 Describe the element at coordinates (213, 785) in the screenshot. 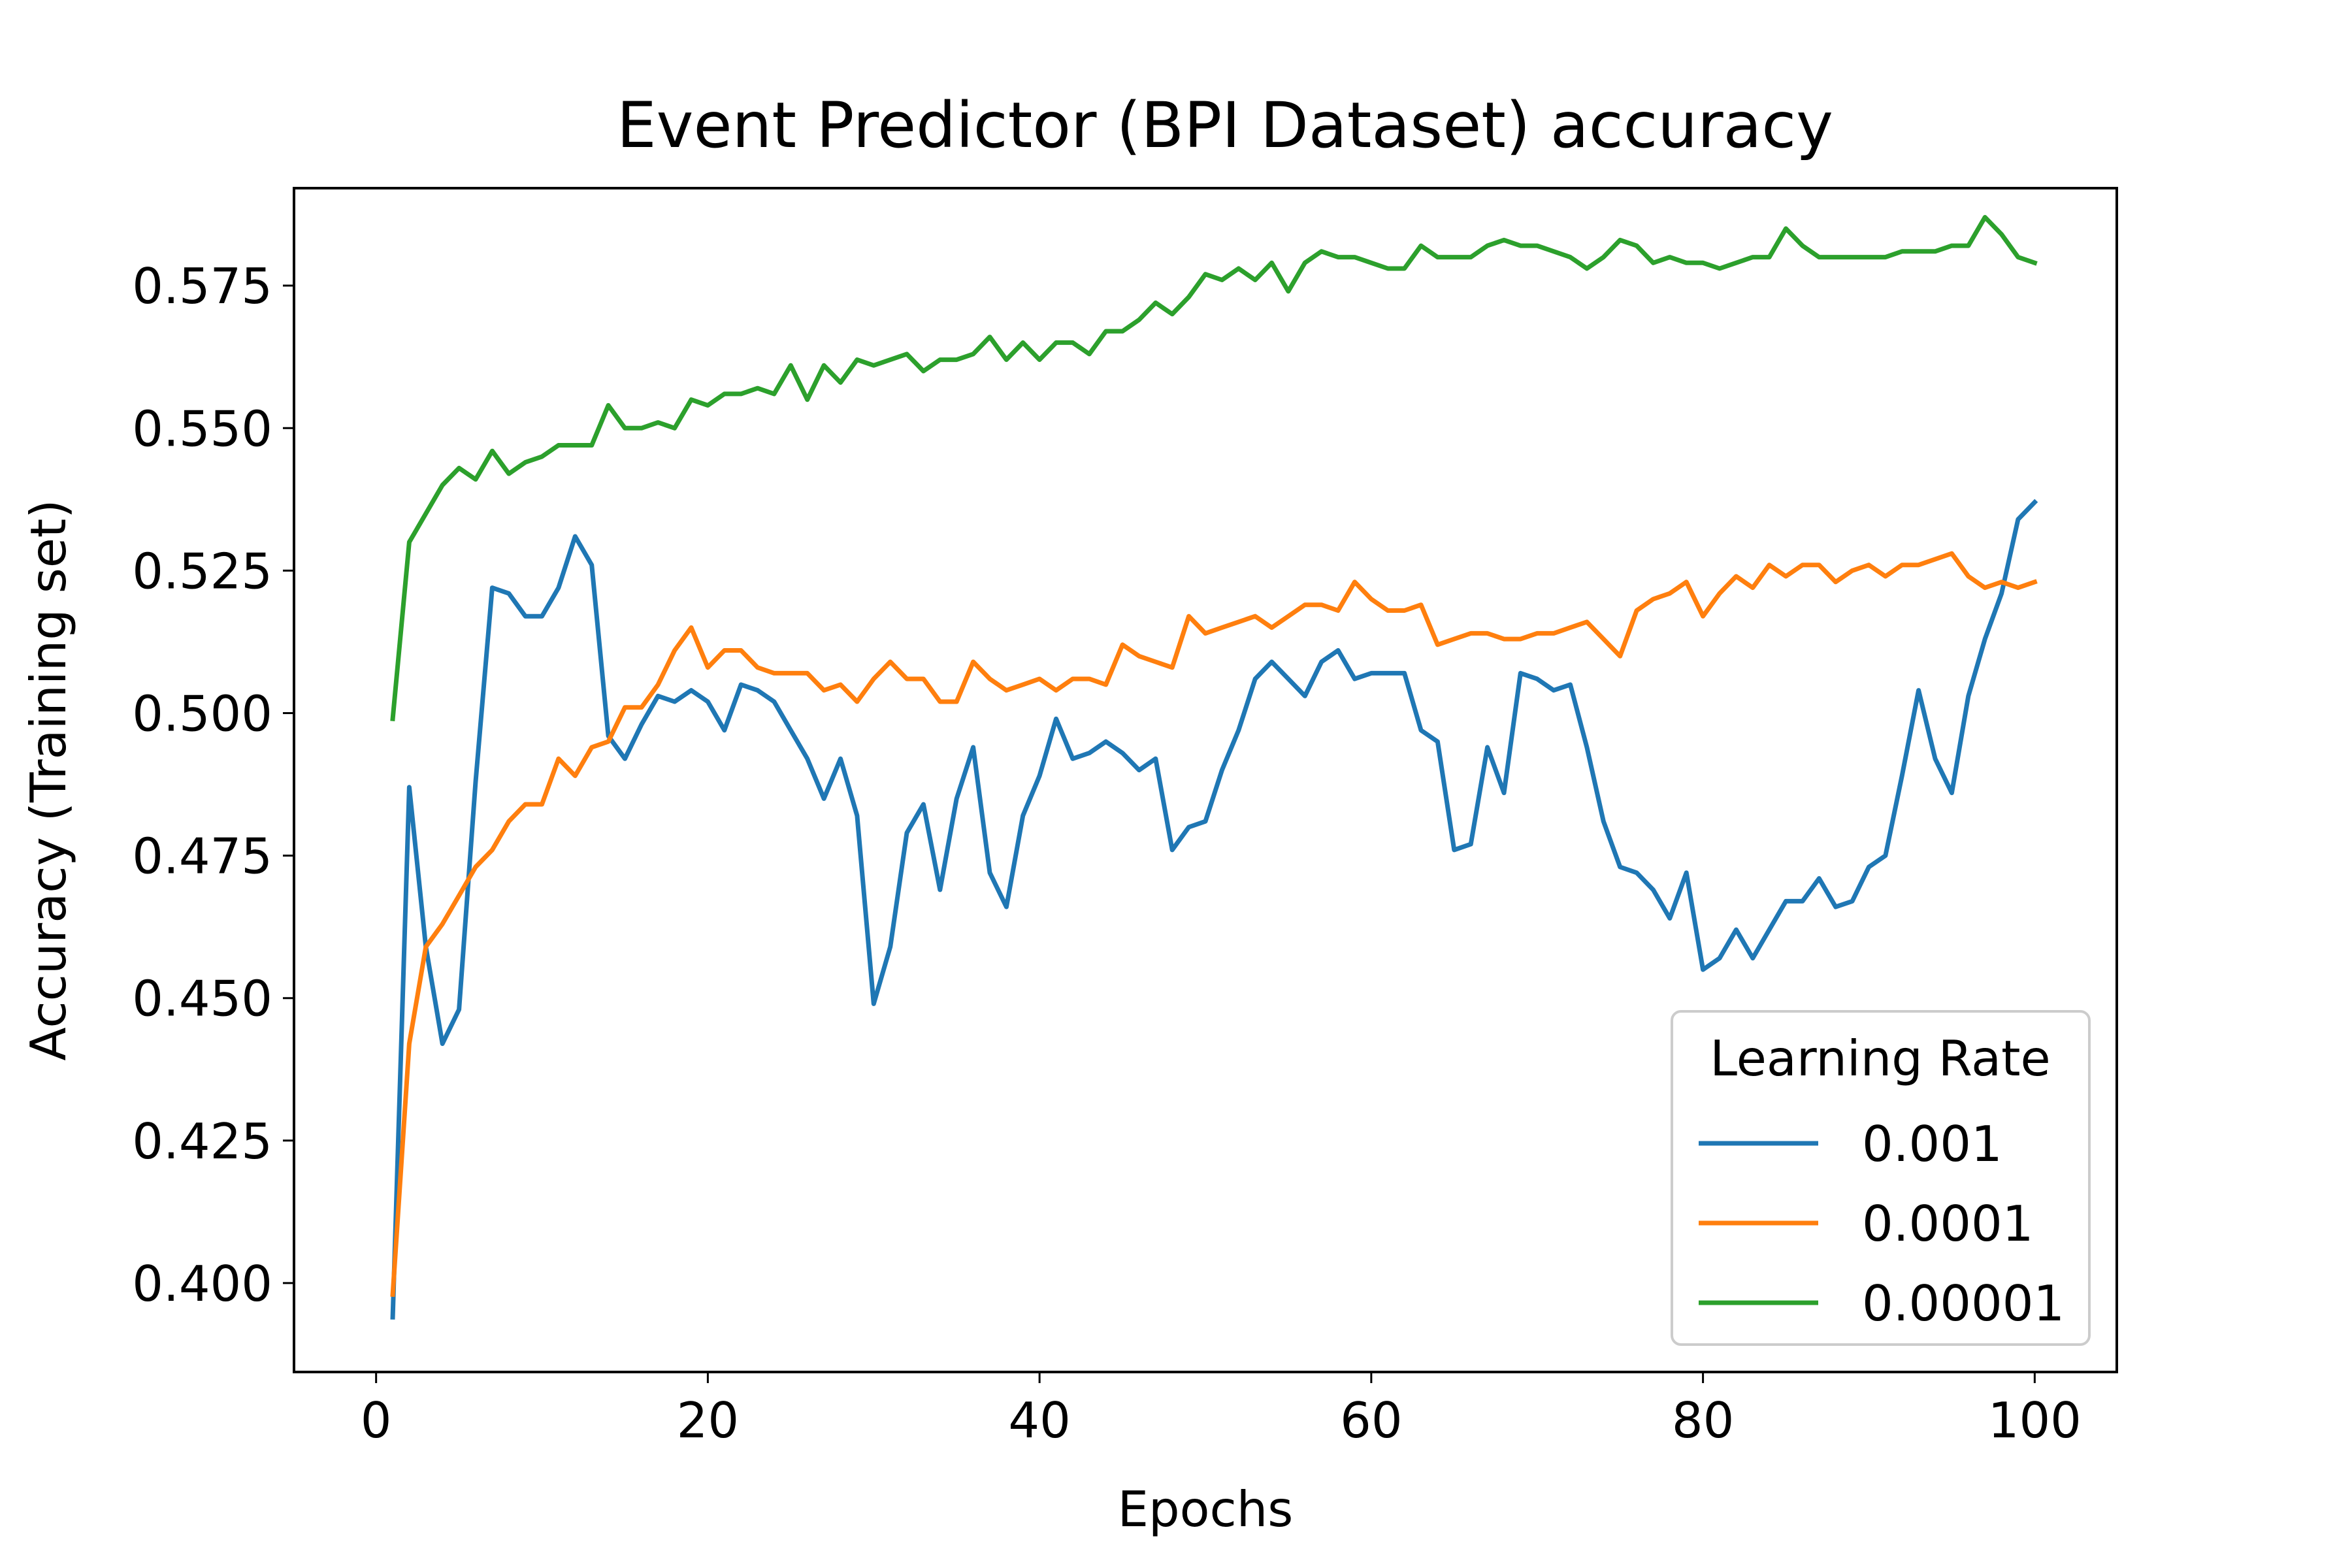

I see `y-axis: 0.400 0.425 0.450 0.475 0.500 0.525 0.550 0.575` at that location.